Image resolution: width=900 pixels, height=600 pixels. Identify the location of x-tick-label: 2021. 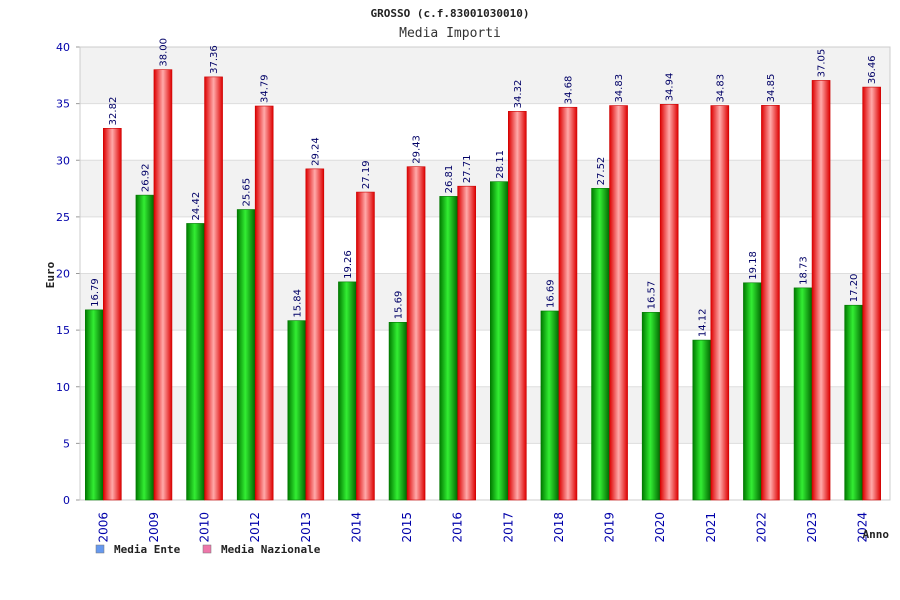
(711, 527).